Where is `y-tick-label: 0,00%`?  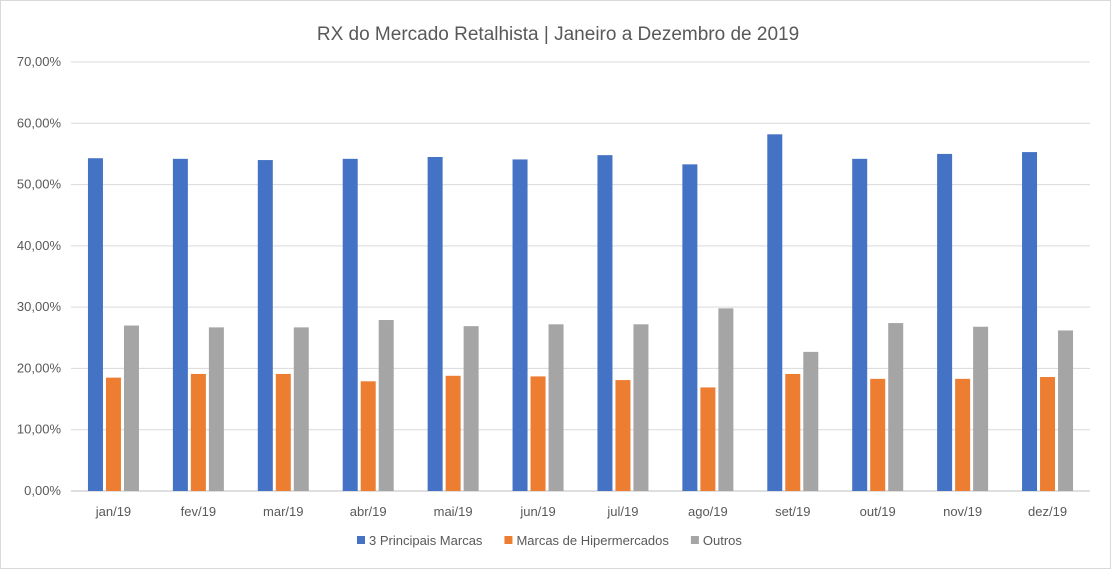
y-tick-label: 0,00% is located at coordinates (42, 490).